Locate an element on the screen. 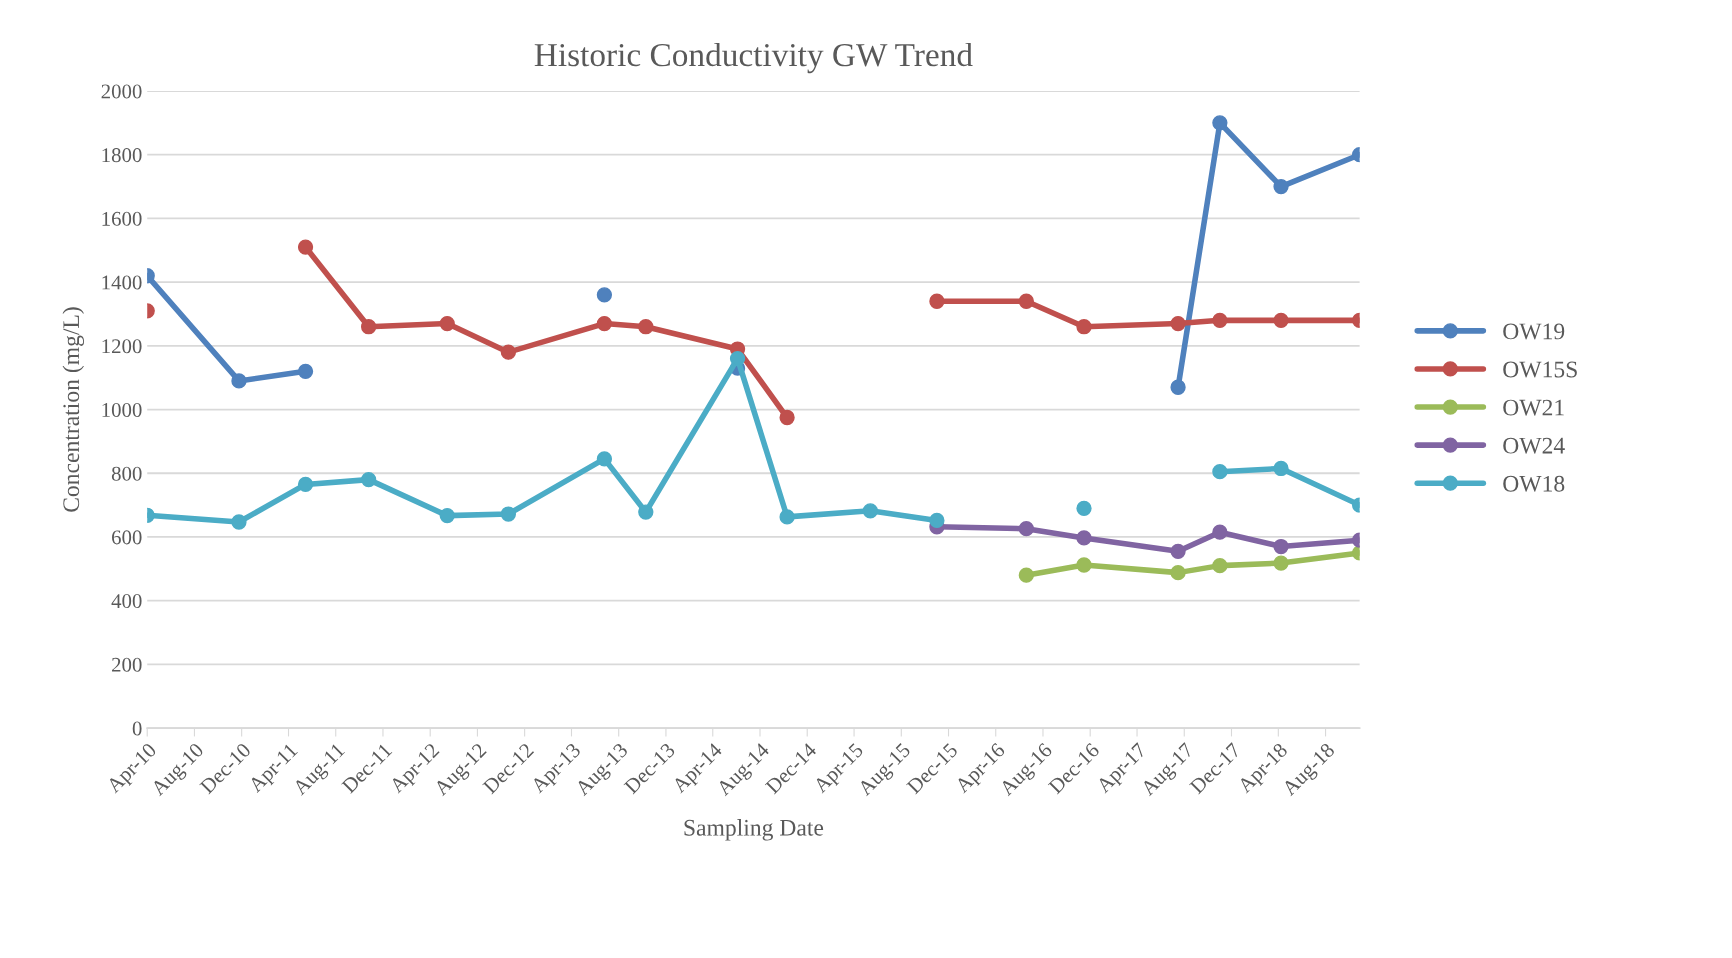 The width and height of the screenshot is (1732, 958). y-tick-label: 1200 is located at coordinates (122, 346).